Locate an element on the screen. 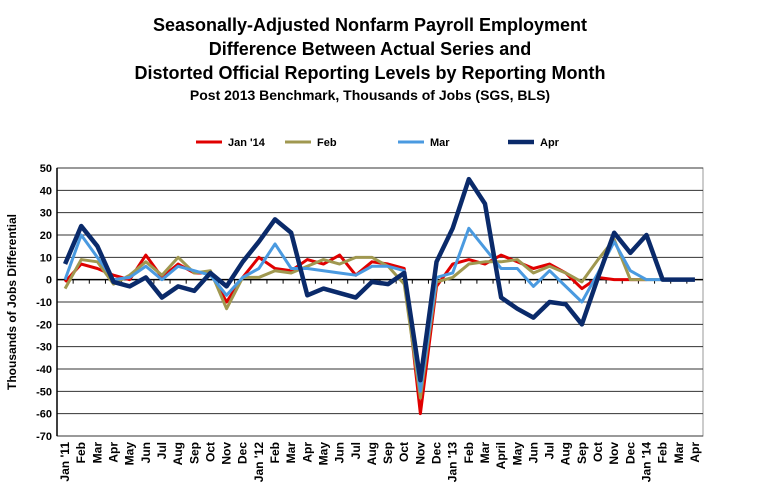  y-tick-label: -60 is located at coordinates (44, 415).